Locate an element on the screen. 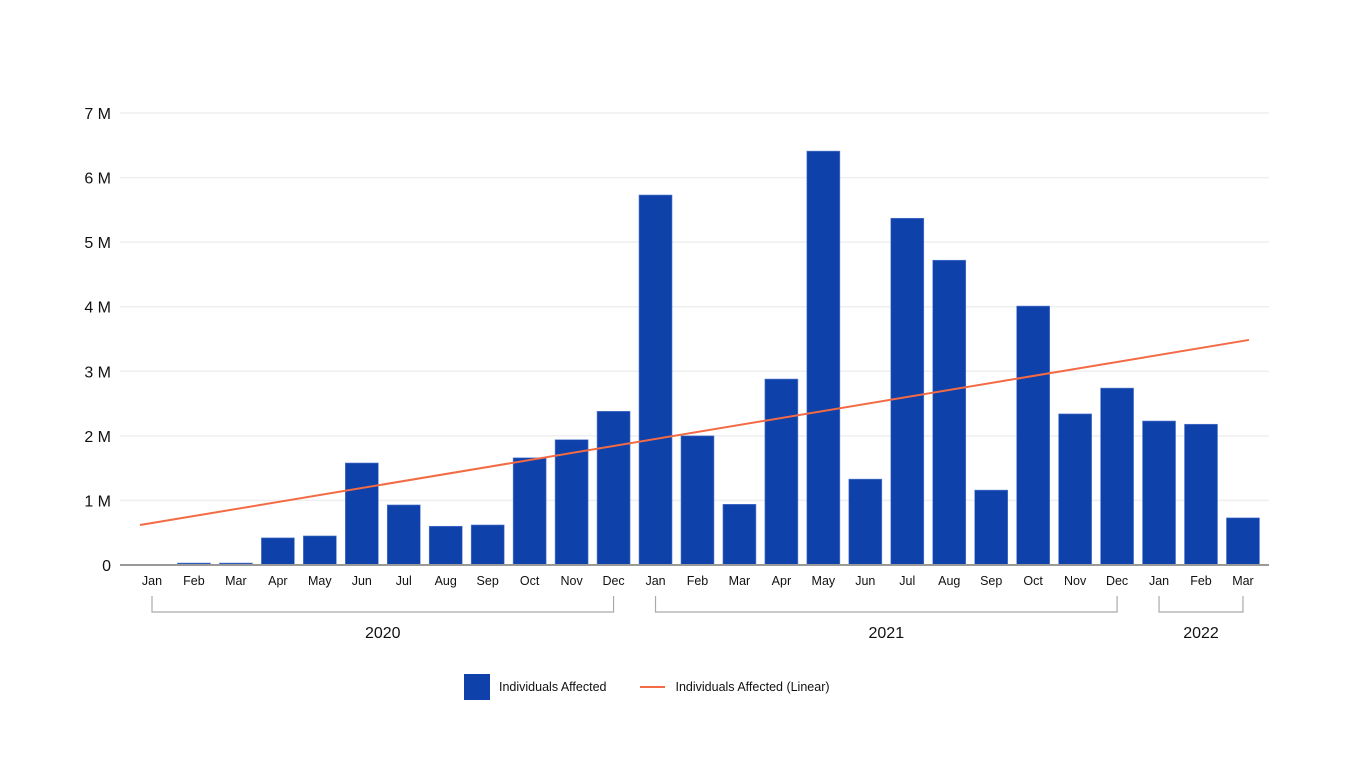 Image resolution: width=1366 pixels, height=768 pixels. y-tick-label: 2 M is located at coordinates (97, 437).